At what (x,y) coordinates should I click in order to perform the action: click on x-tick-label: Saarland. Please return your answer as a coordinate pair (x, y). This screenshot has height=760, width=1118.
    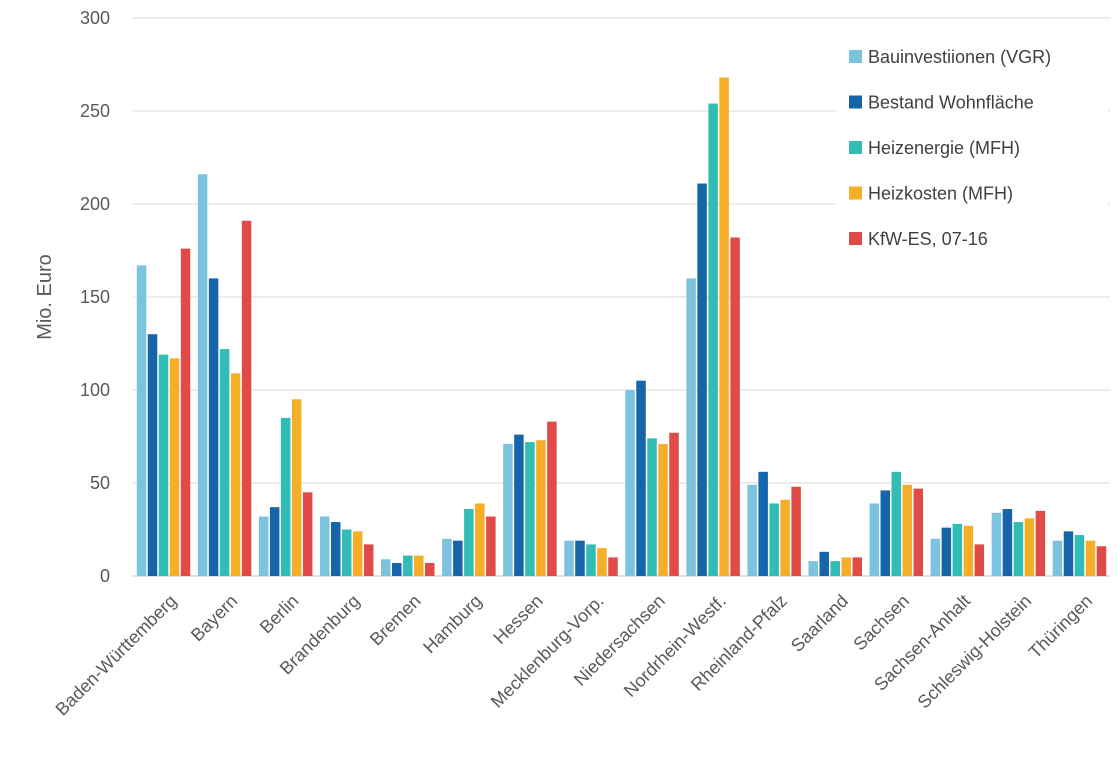
    Looking at the image, I should click on (819, 623).